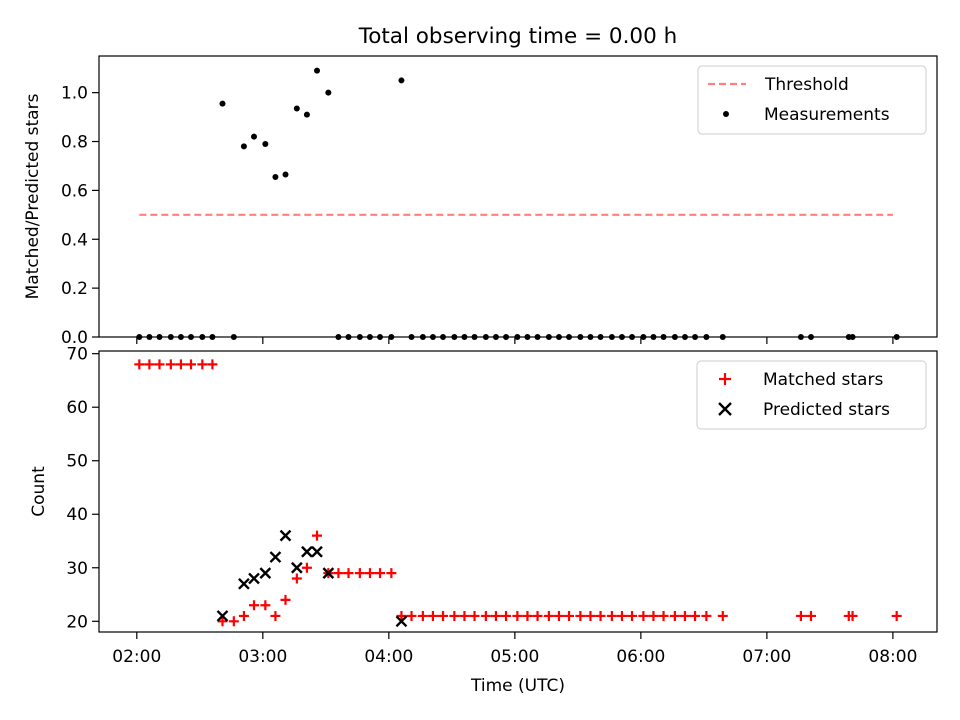 This screenshot has width=960, height=720. I want to click on figure-title: Total observing time = 0.00 h, so click(518, 36).